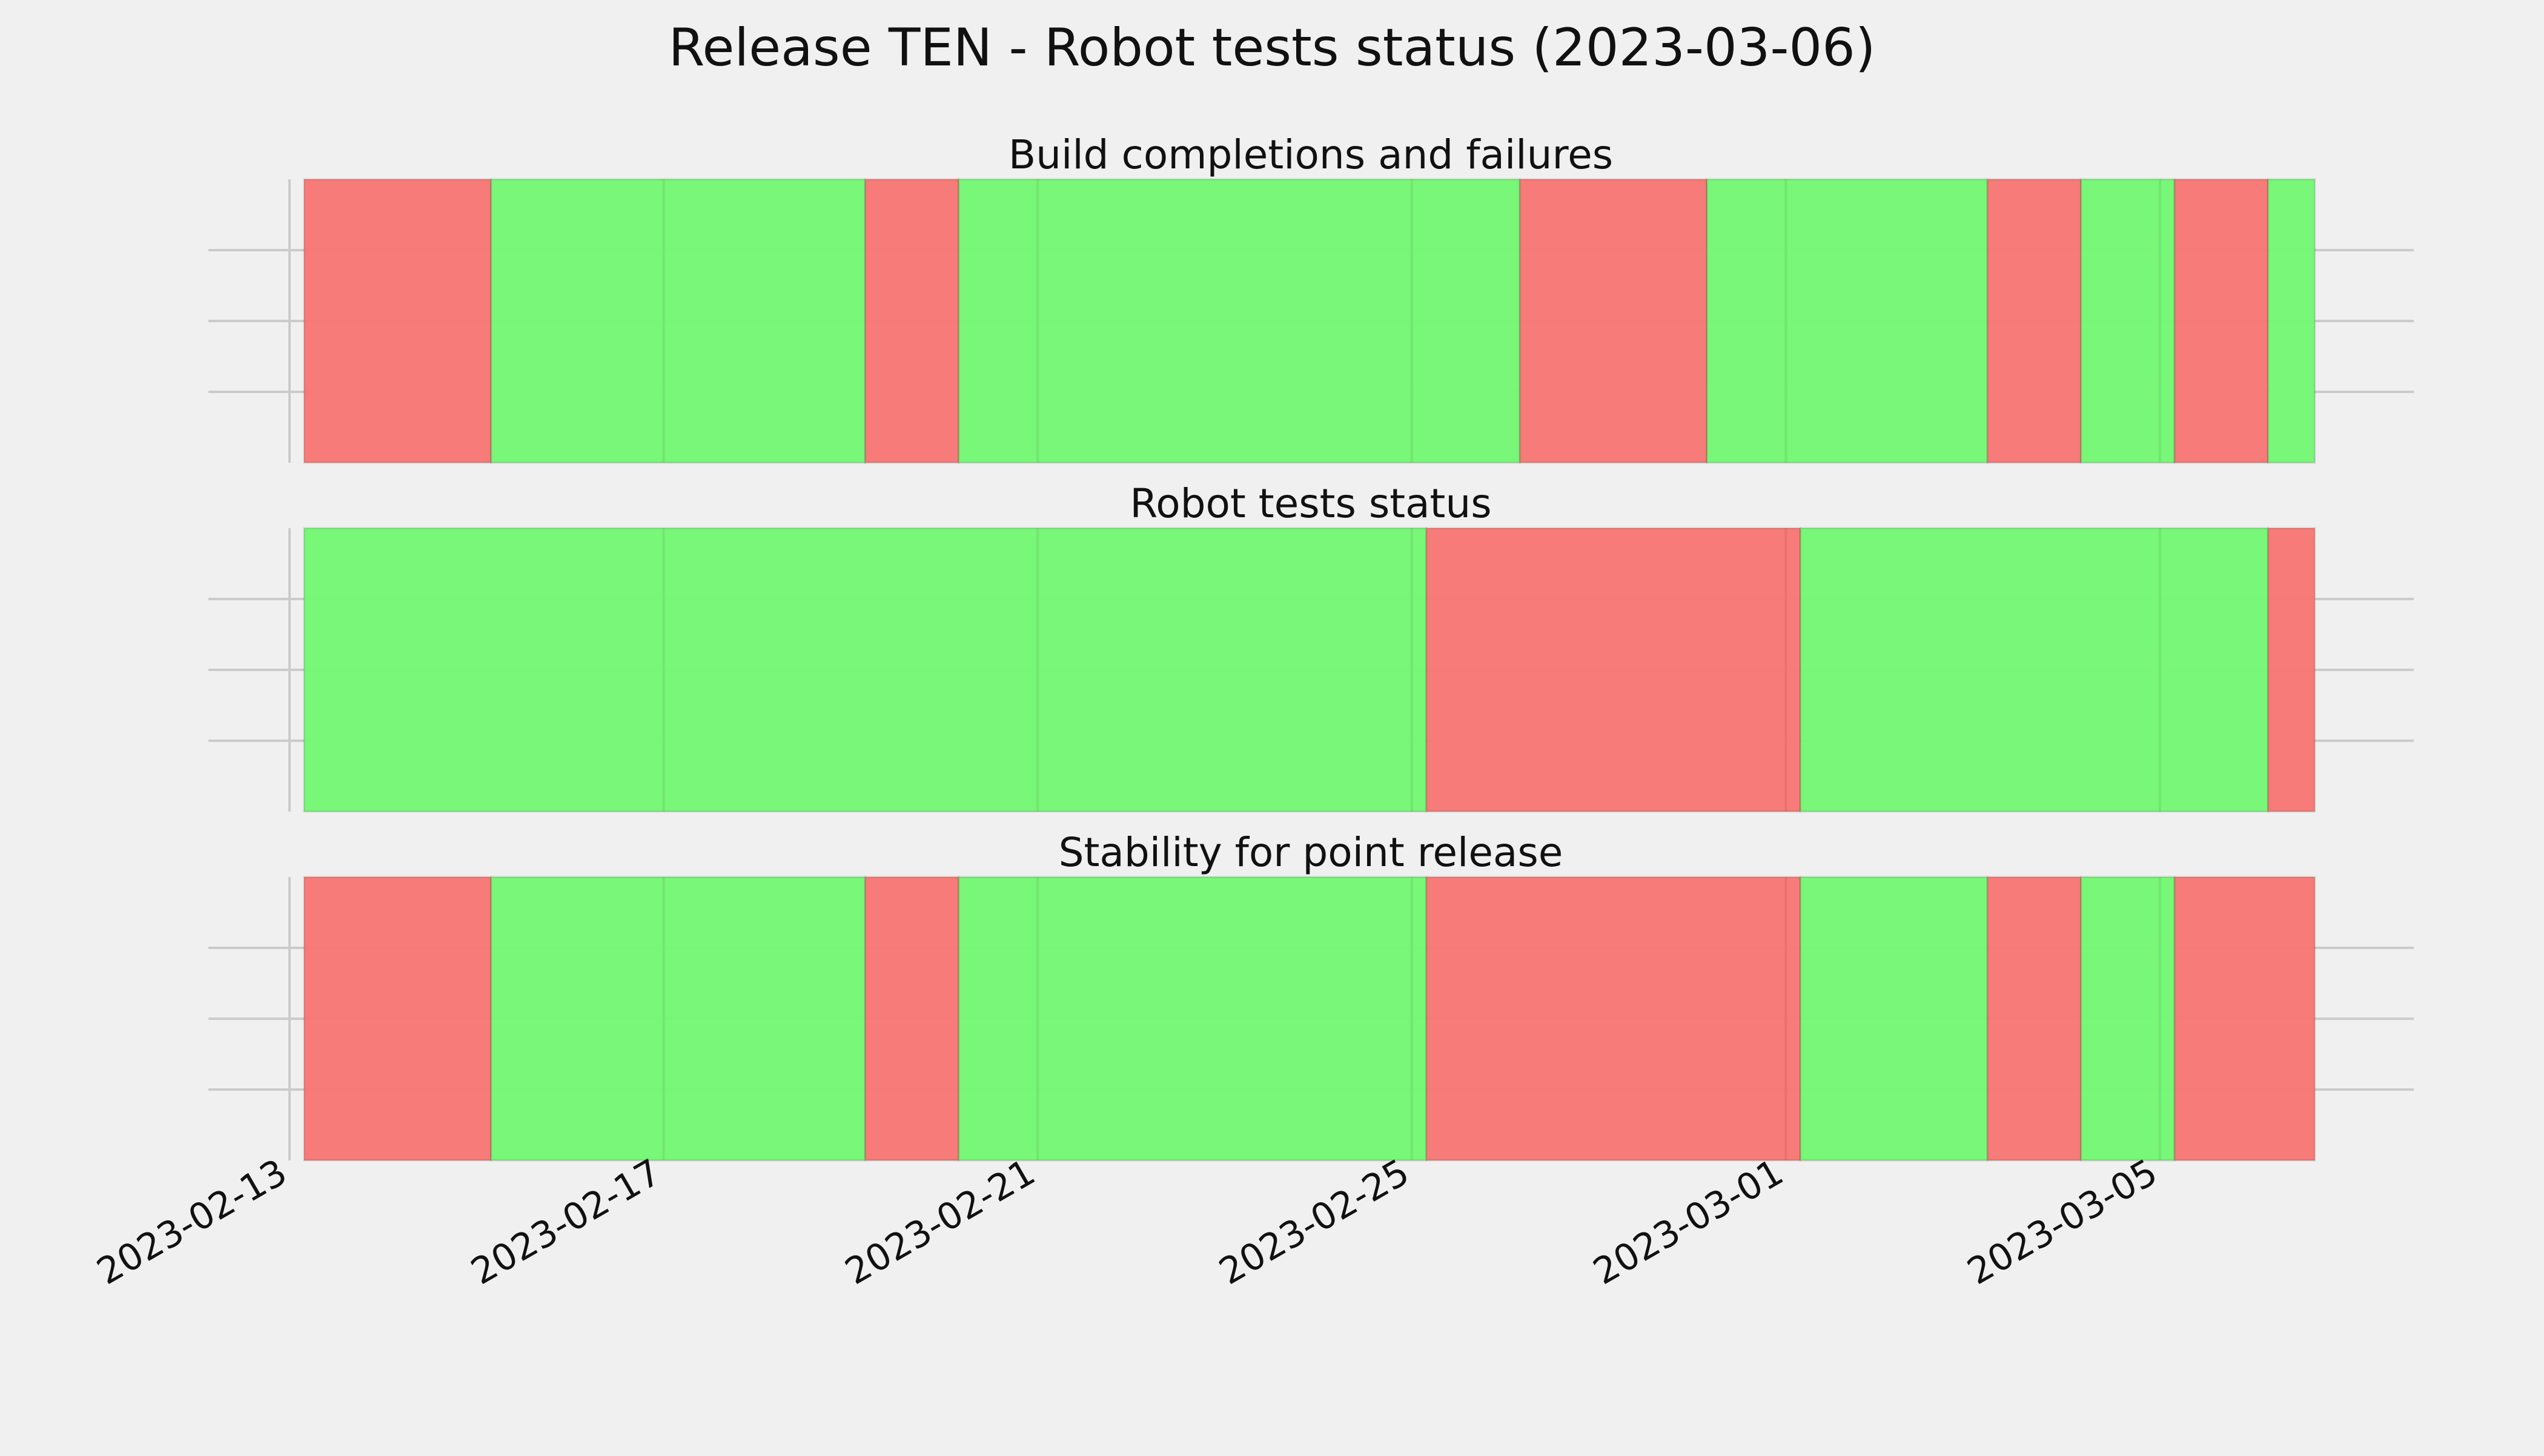  Describe the element at coordinates (1311, 154) in the screenshot. I see `panel-title: Build completions and failures` at that location.